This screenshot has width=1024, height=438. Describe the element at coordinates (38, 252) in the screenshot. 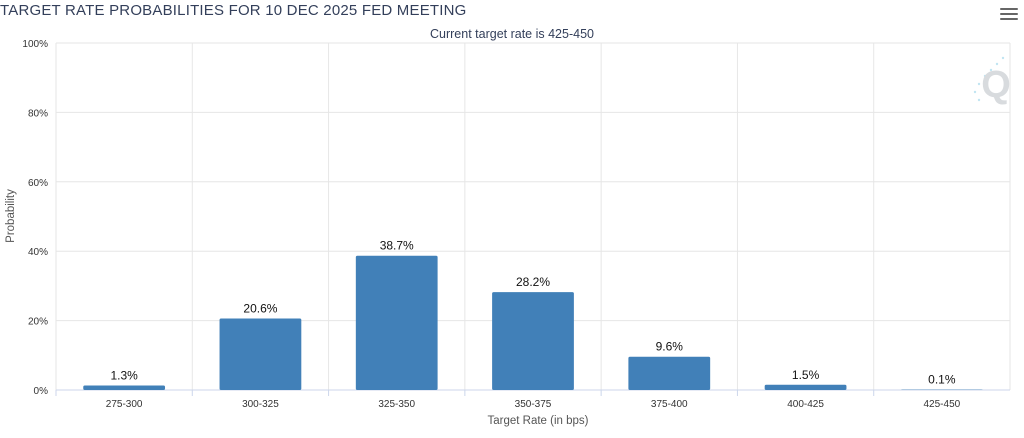

I see `y-tick-label: 40%` at that location.